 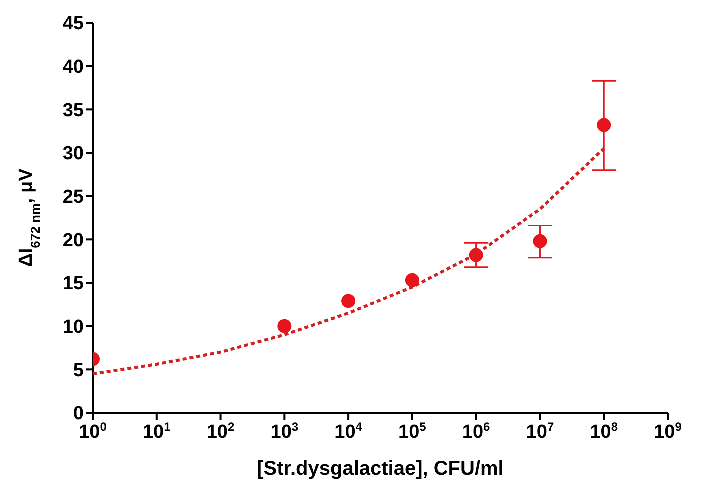 I want to click on x-tick-label: 10$^{6}$, so click(x=476, y=431).